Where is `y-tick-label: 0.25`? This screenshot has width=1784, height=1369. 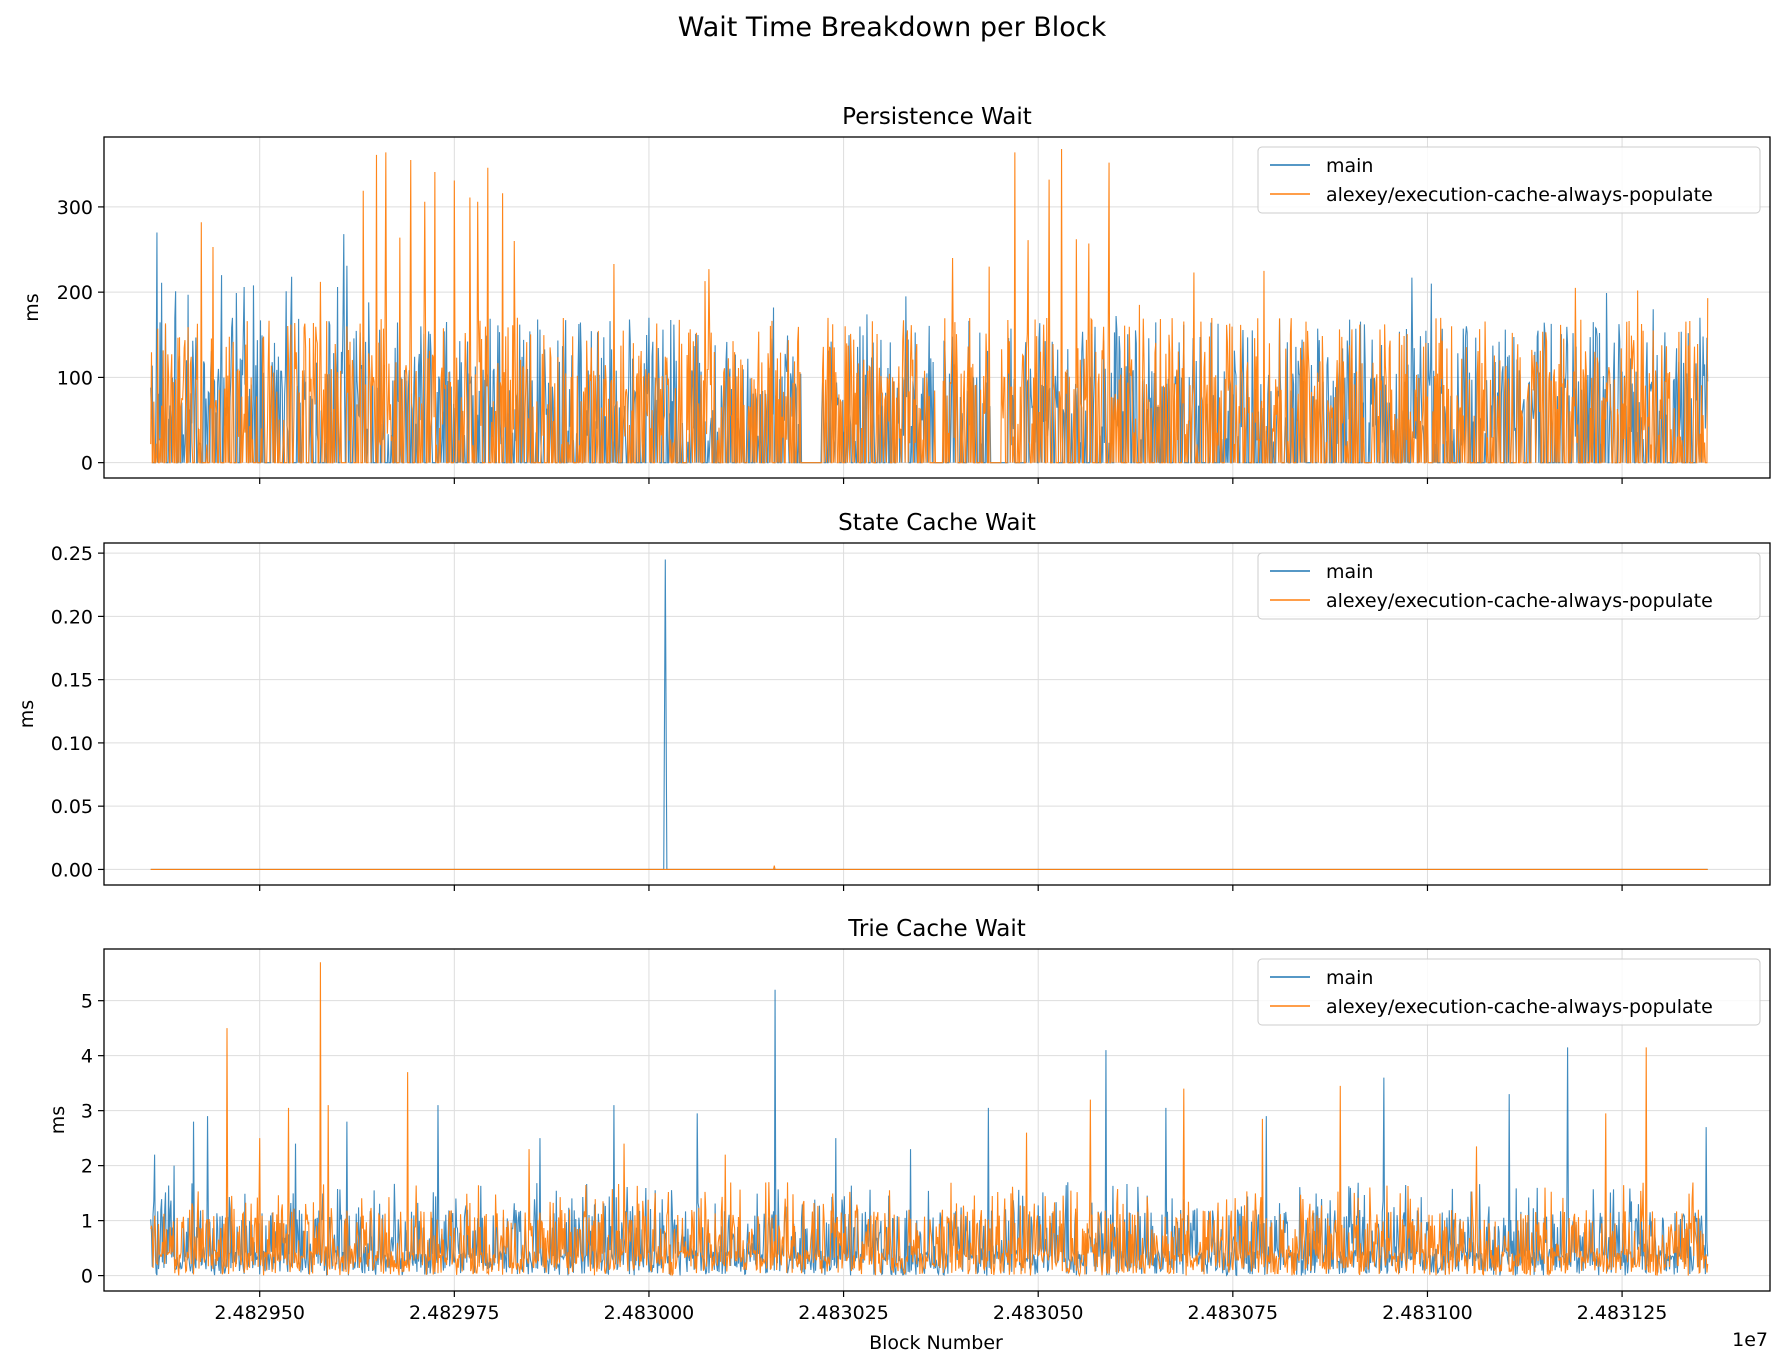
y-tick-label: 0.25 is located at coordinates (72, 554).